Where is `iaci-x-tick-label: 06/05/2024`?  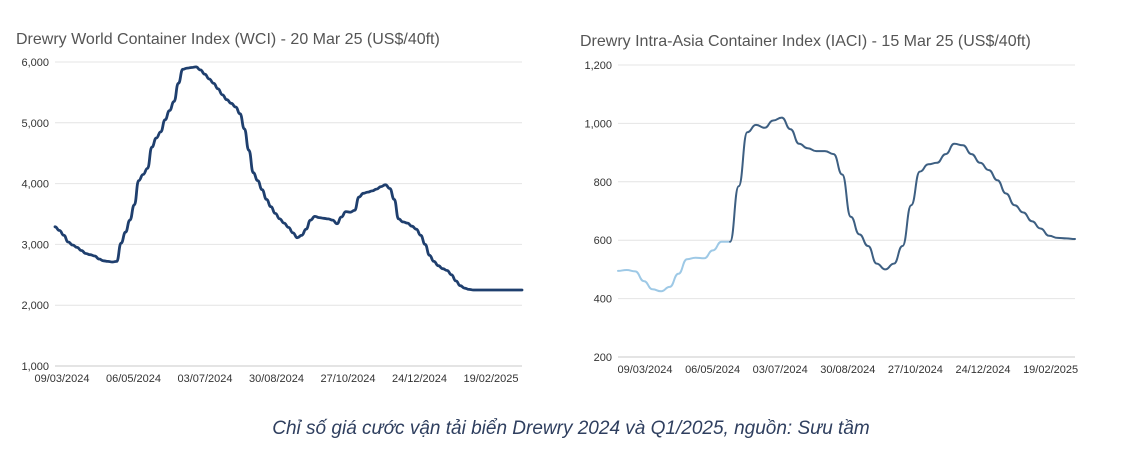 iaci-x-tick-label: 06/05/2024 is located at coordinates (712, 370).